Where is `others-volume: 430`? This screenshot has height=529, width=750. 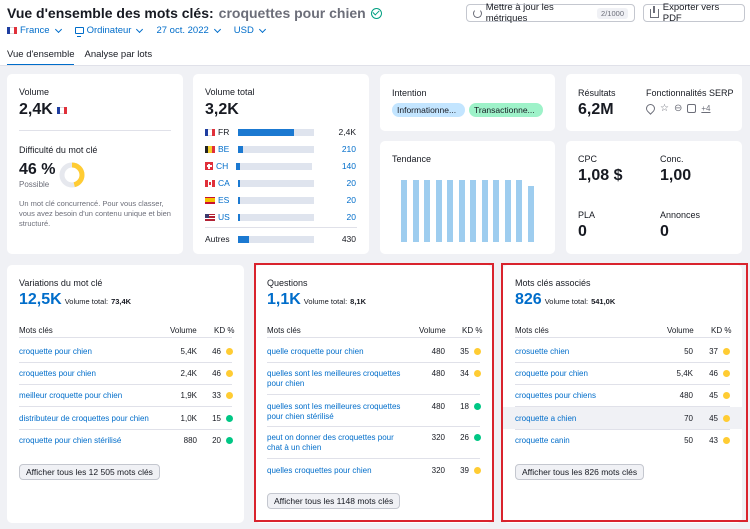 others-volume: 430 is located at coordinates (348, 239).